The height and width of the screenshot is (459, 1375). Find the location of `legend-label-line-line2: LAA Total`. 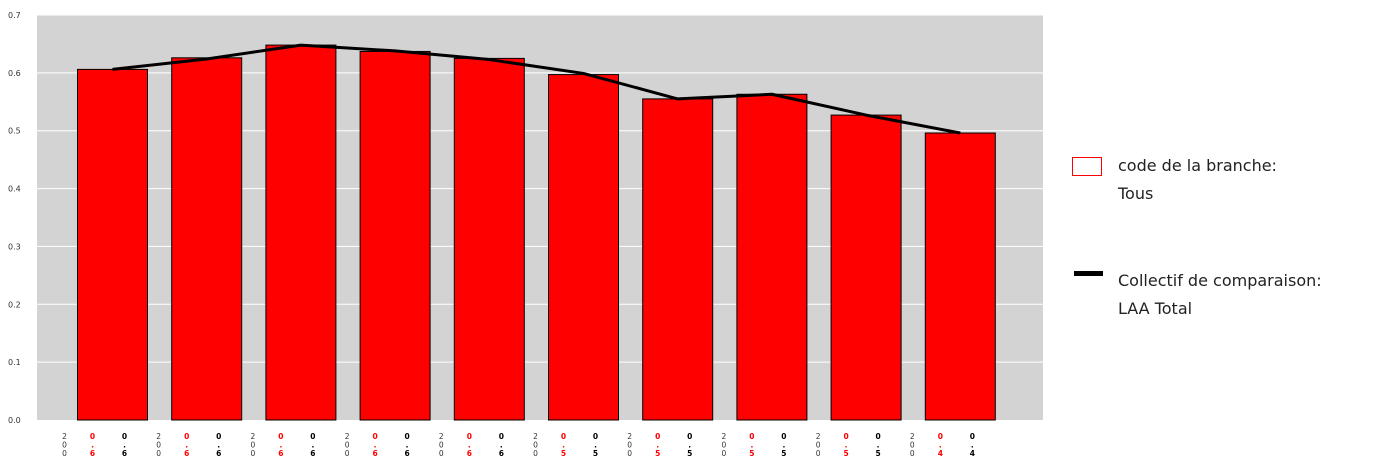

legend-label-line-line2: LAA Total is located at coordinates (1155, 308).